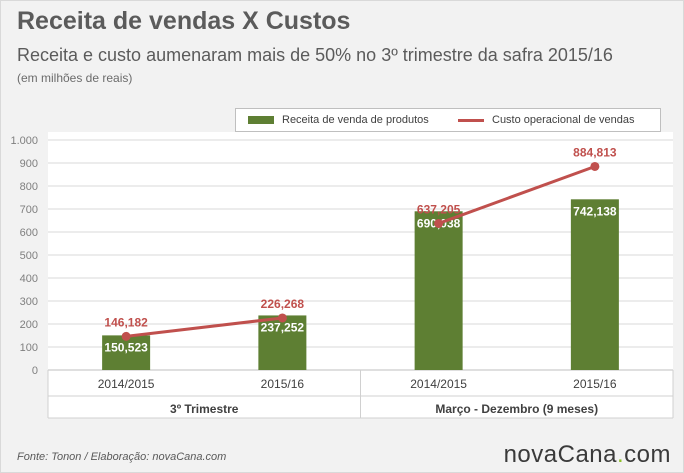 Image resolution: width=684 pixels, height=473 pixels. Describe the element at coordinates (29, 210) in the screenshot. I see `y-tick-label: 700` at that location.